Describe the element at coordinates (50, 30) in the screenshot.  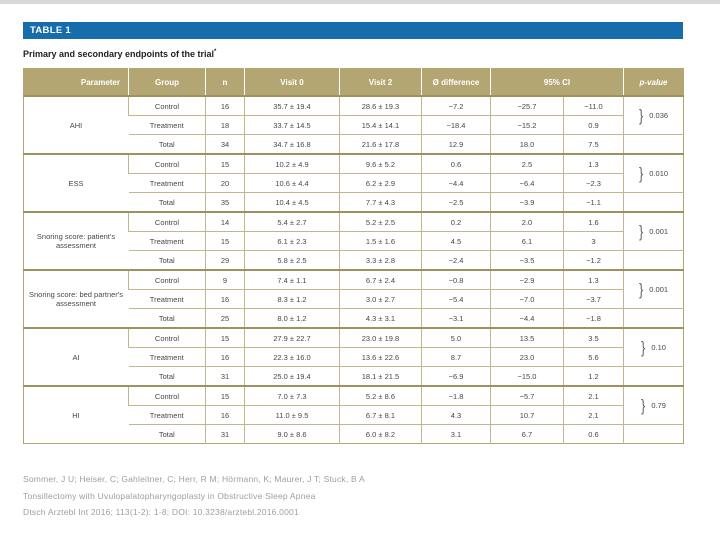
I see `table-tag: TABLE 1` at that location.